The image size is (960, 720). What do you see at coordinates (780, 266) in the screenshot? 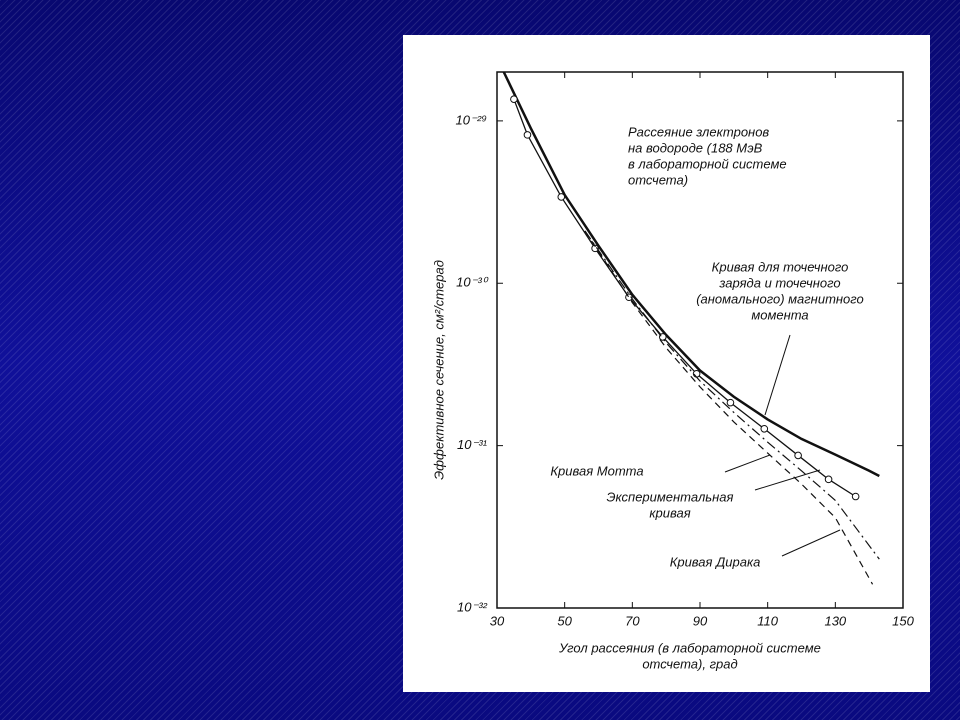
I see `series-label: Кривая для точечного` at bounding box center [780, 266].